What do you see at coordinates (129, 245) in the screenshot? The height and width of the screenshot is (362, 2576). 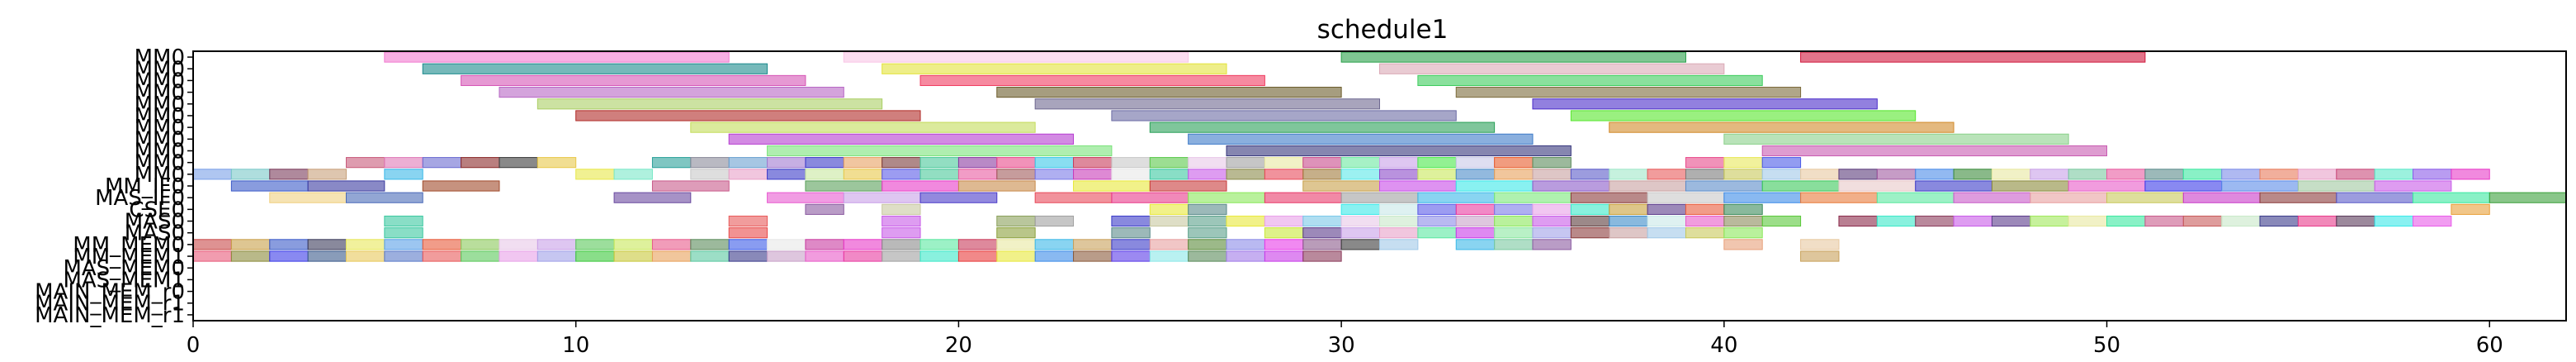 I see `y-tick-label: MM_MEM0` at bounding box center [129, 245].